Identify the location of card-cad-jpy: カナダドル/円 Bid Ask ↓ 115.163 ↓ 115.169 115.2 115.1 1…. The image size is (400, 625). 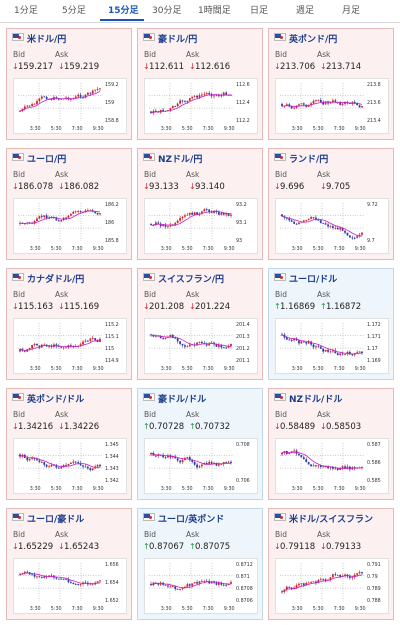
(69, 324).